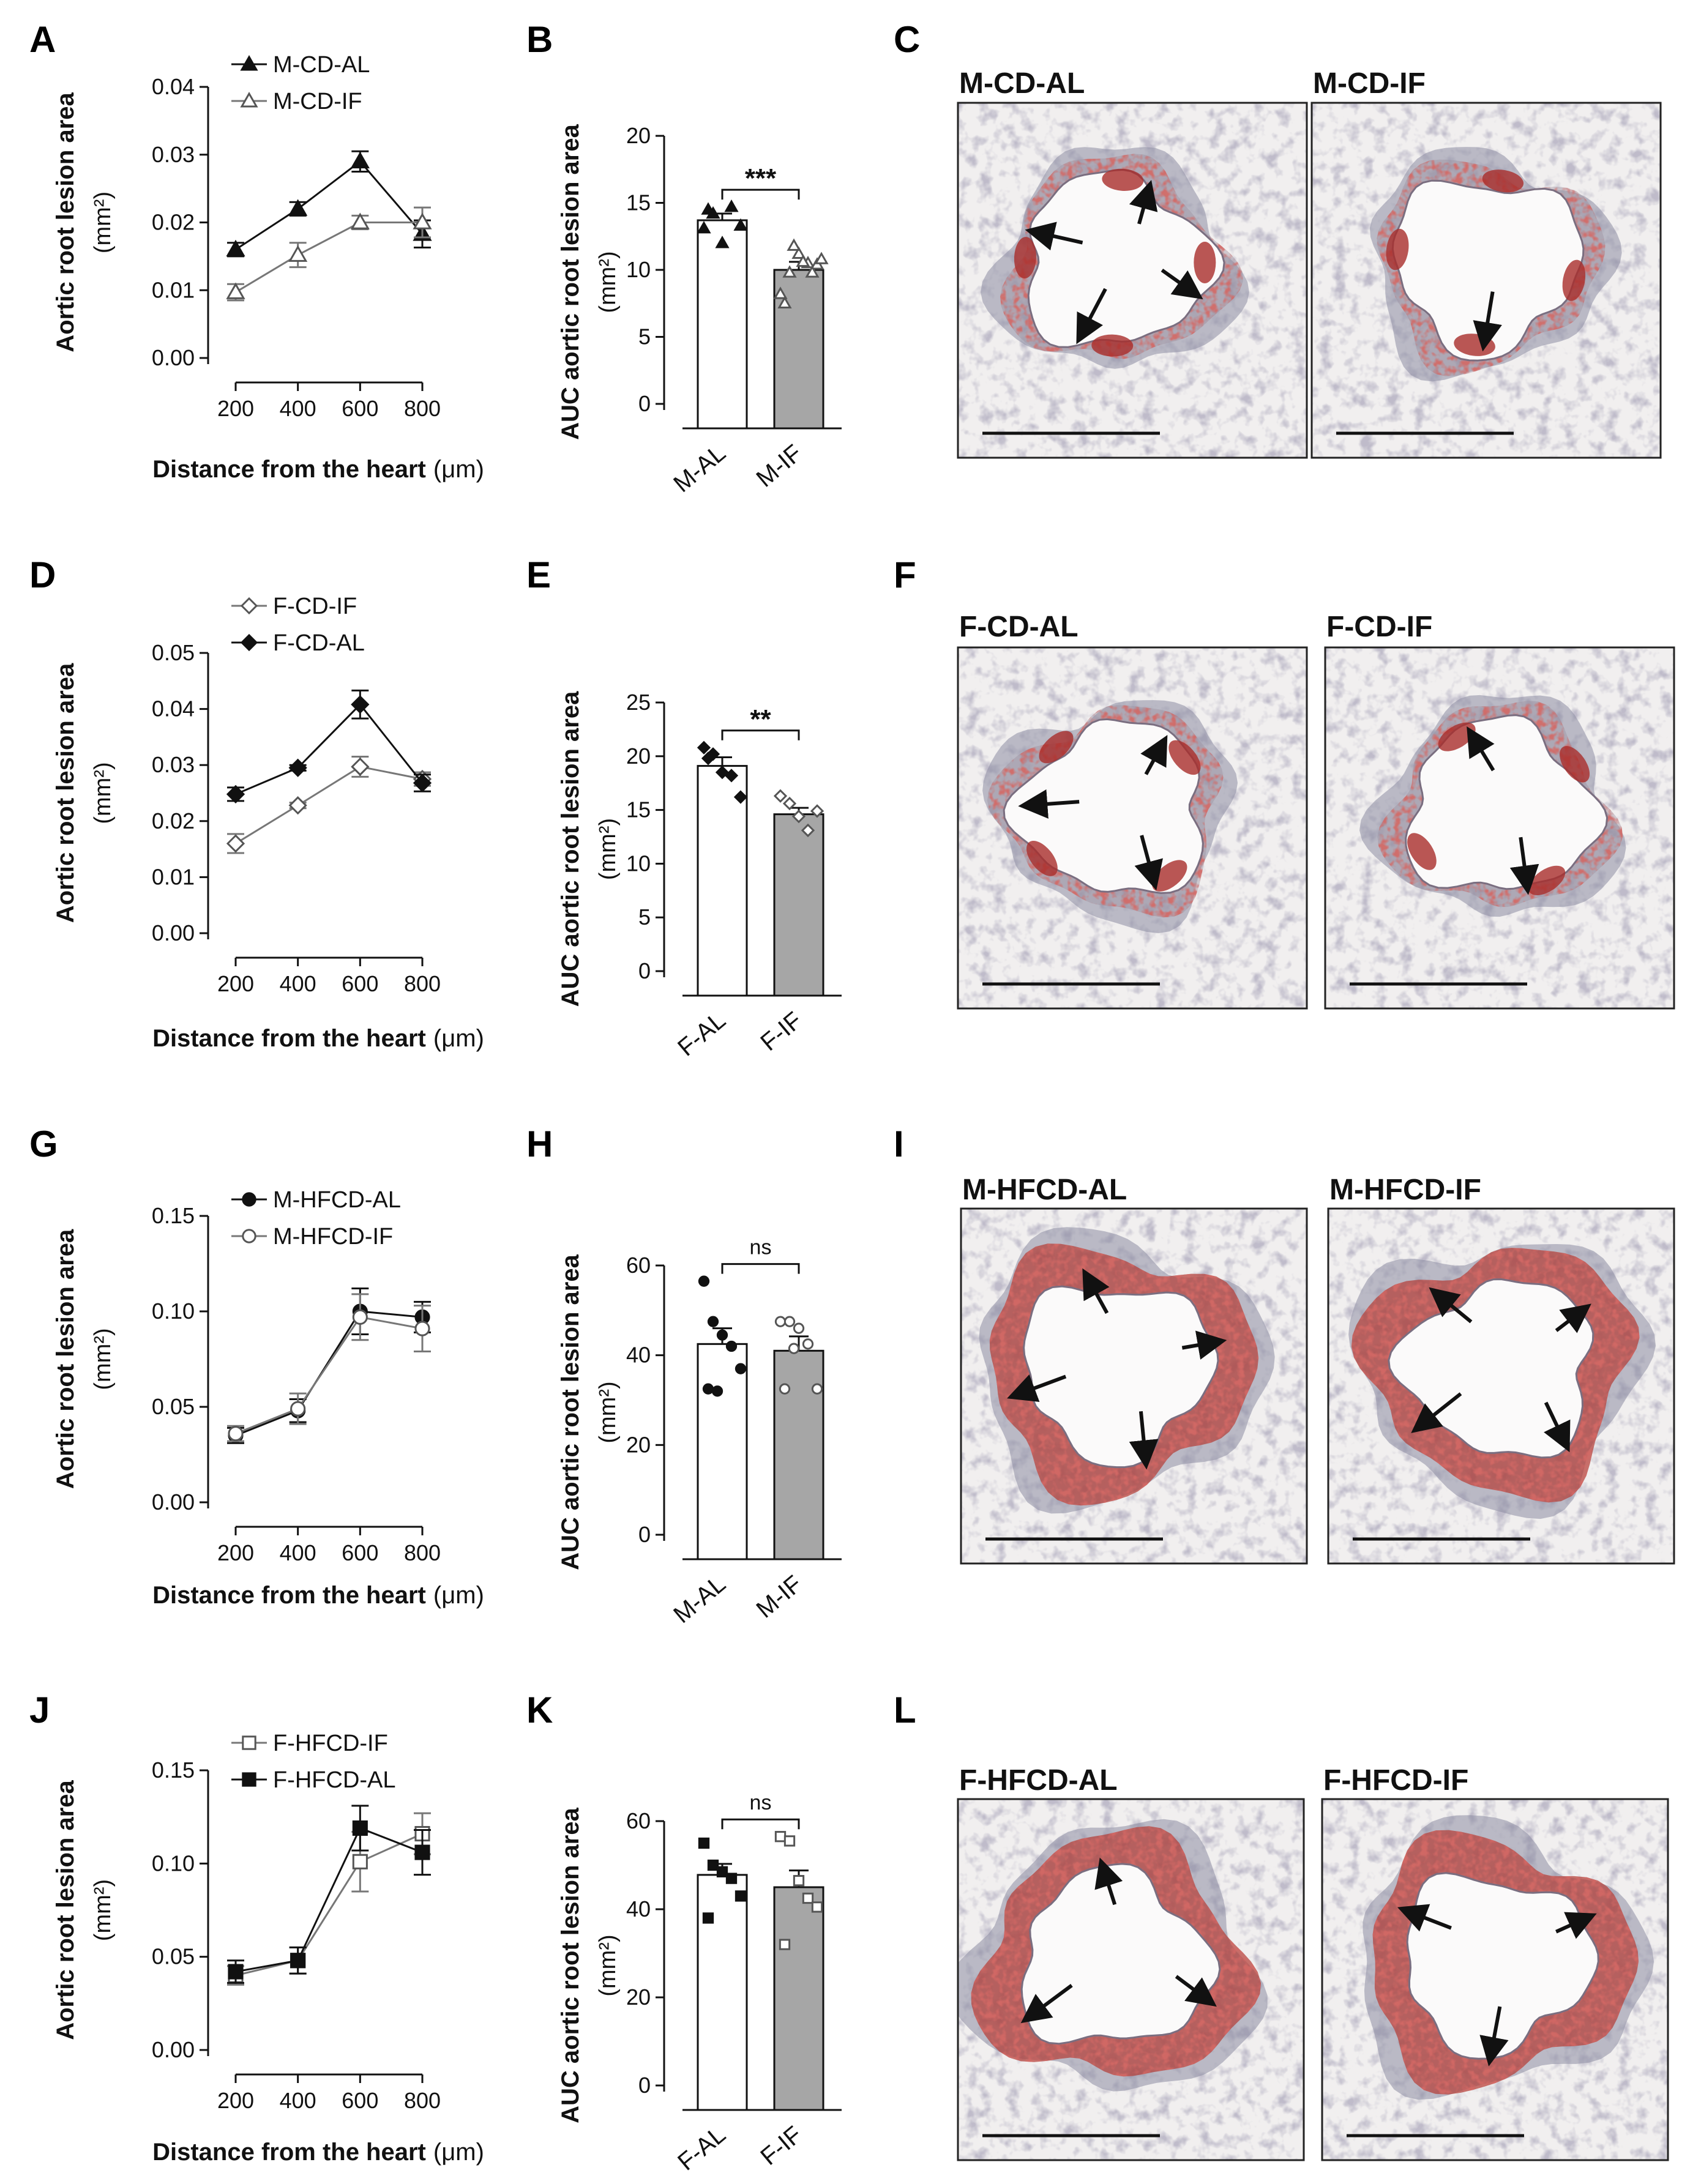 The width and height of the screenshot is (1701, 2184). I want to click on y-tick-label: 0.05, so click(173, 1956).